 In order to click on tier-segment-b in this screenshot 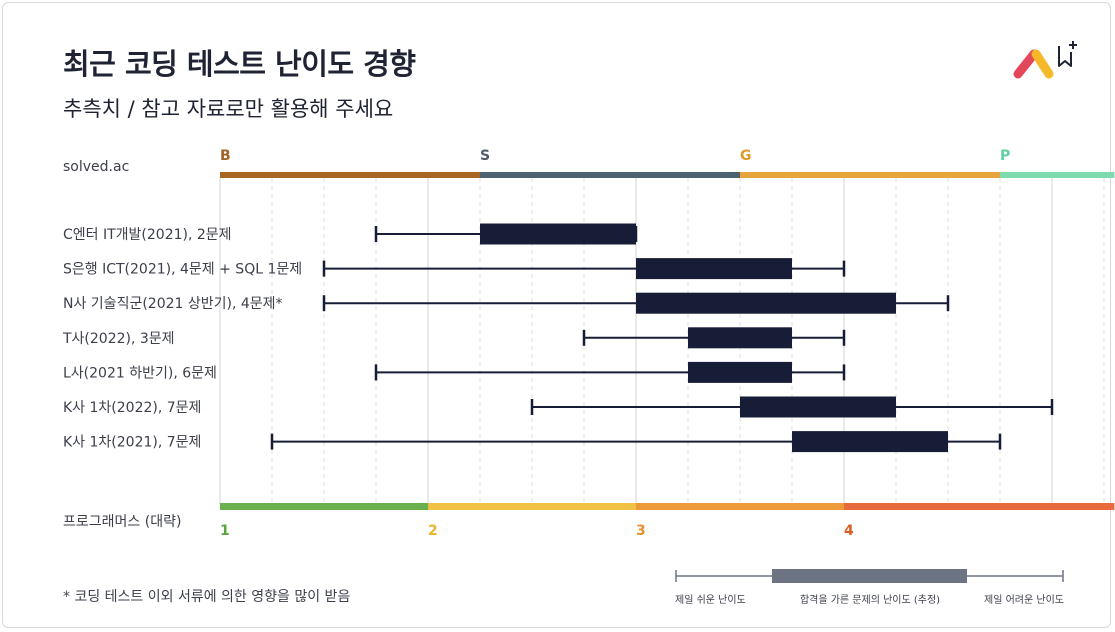, I will do `click(350, 175)`.